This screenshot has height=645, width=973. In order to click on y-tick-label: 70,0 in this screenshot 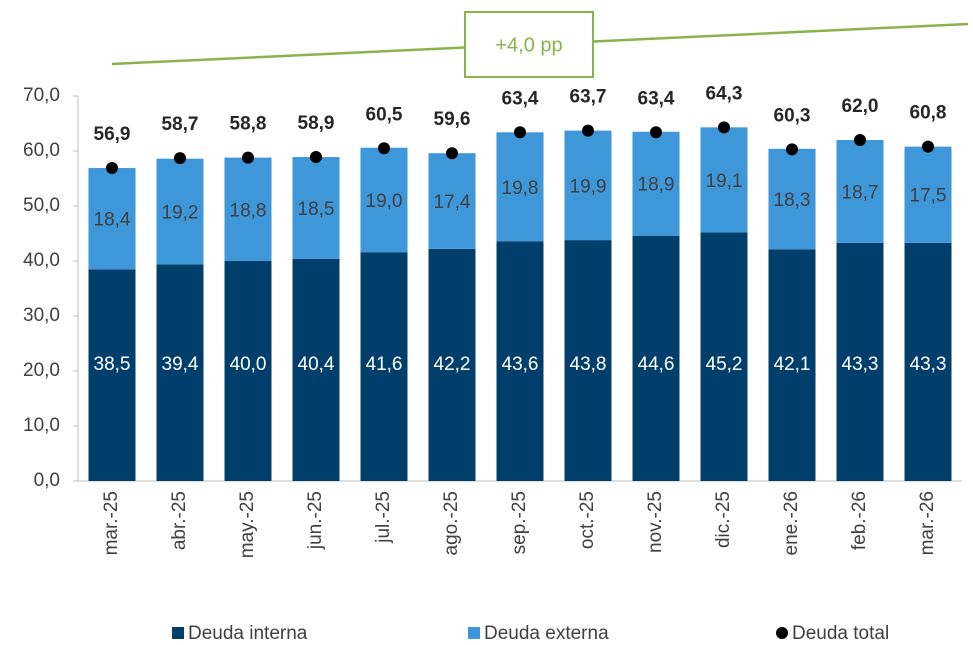, I will do `click(41, 95)`.